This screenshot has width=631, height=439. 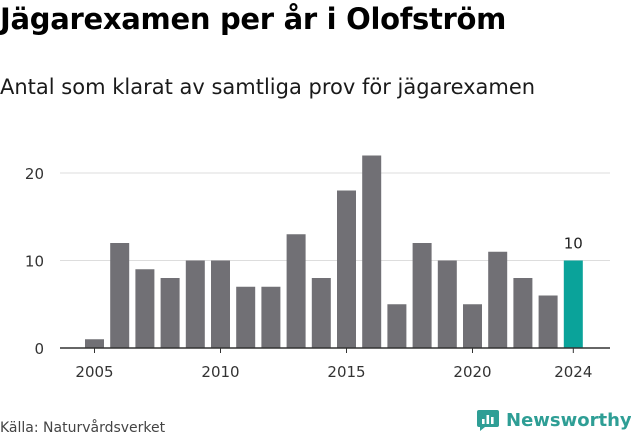 I want to click on bar-2017, so click(x=397, y=326).